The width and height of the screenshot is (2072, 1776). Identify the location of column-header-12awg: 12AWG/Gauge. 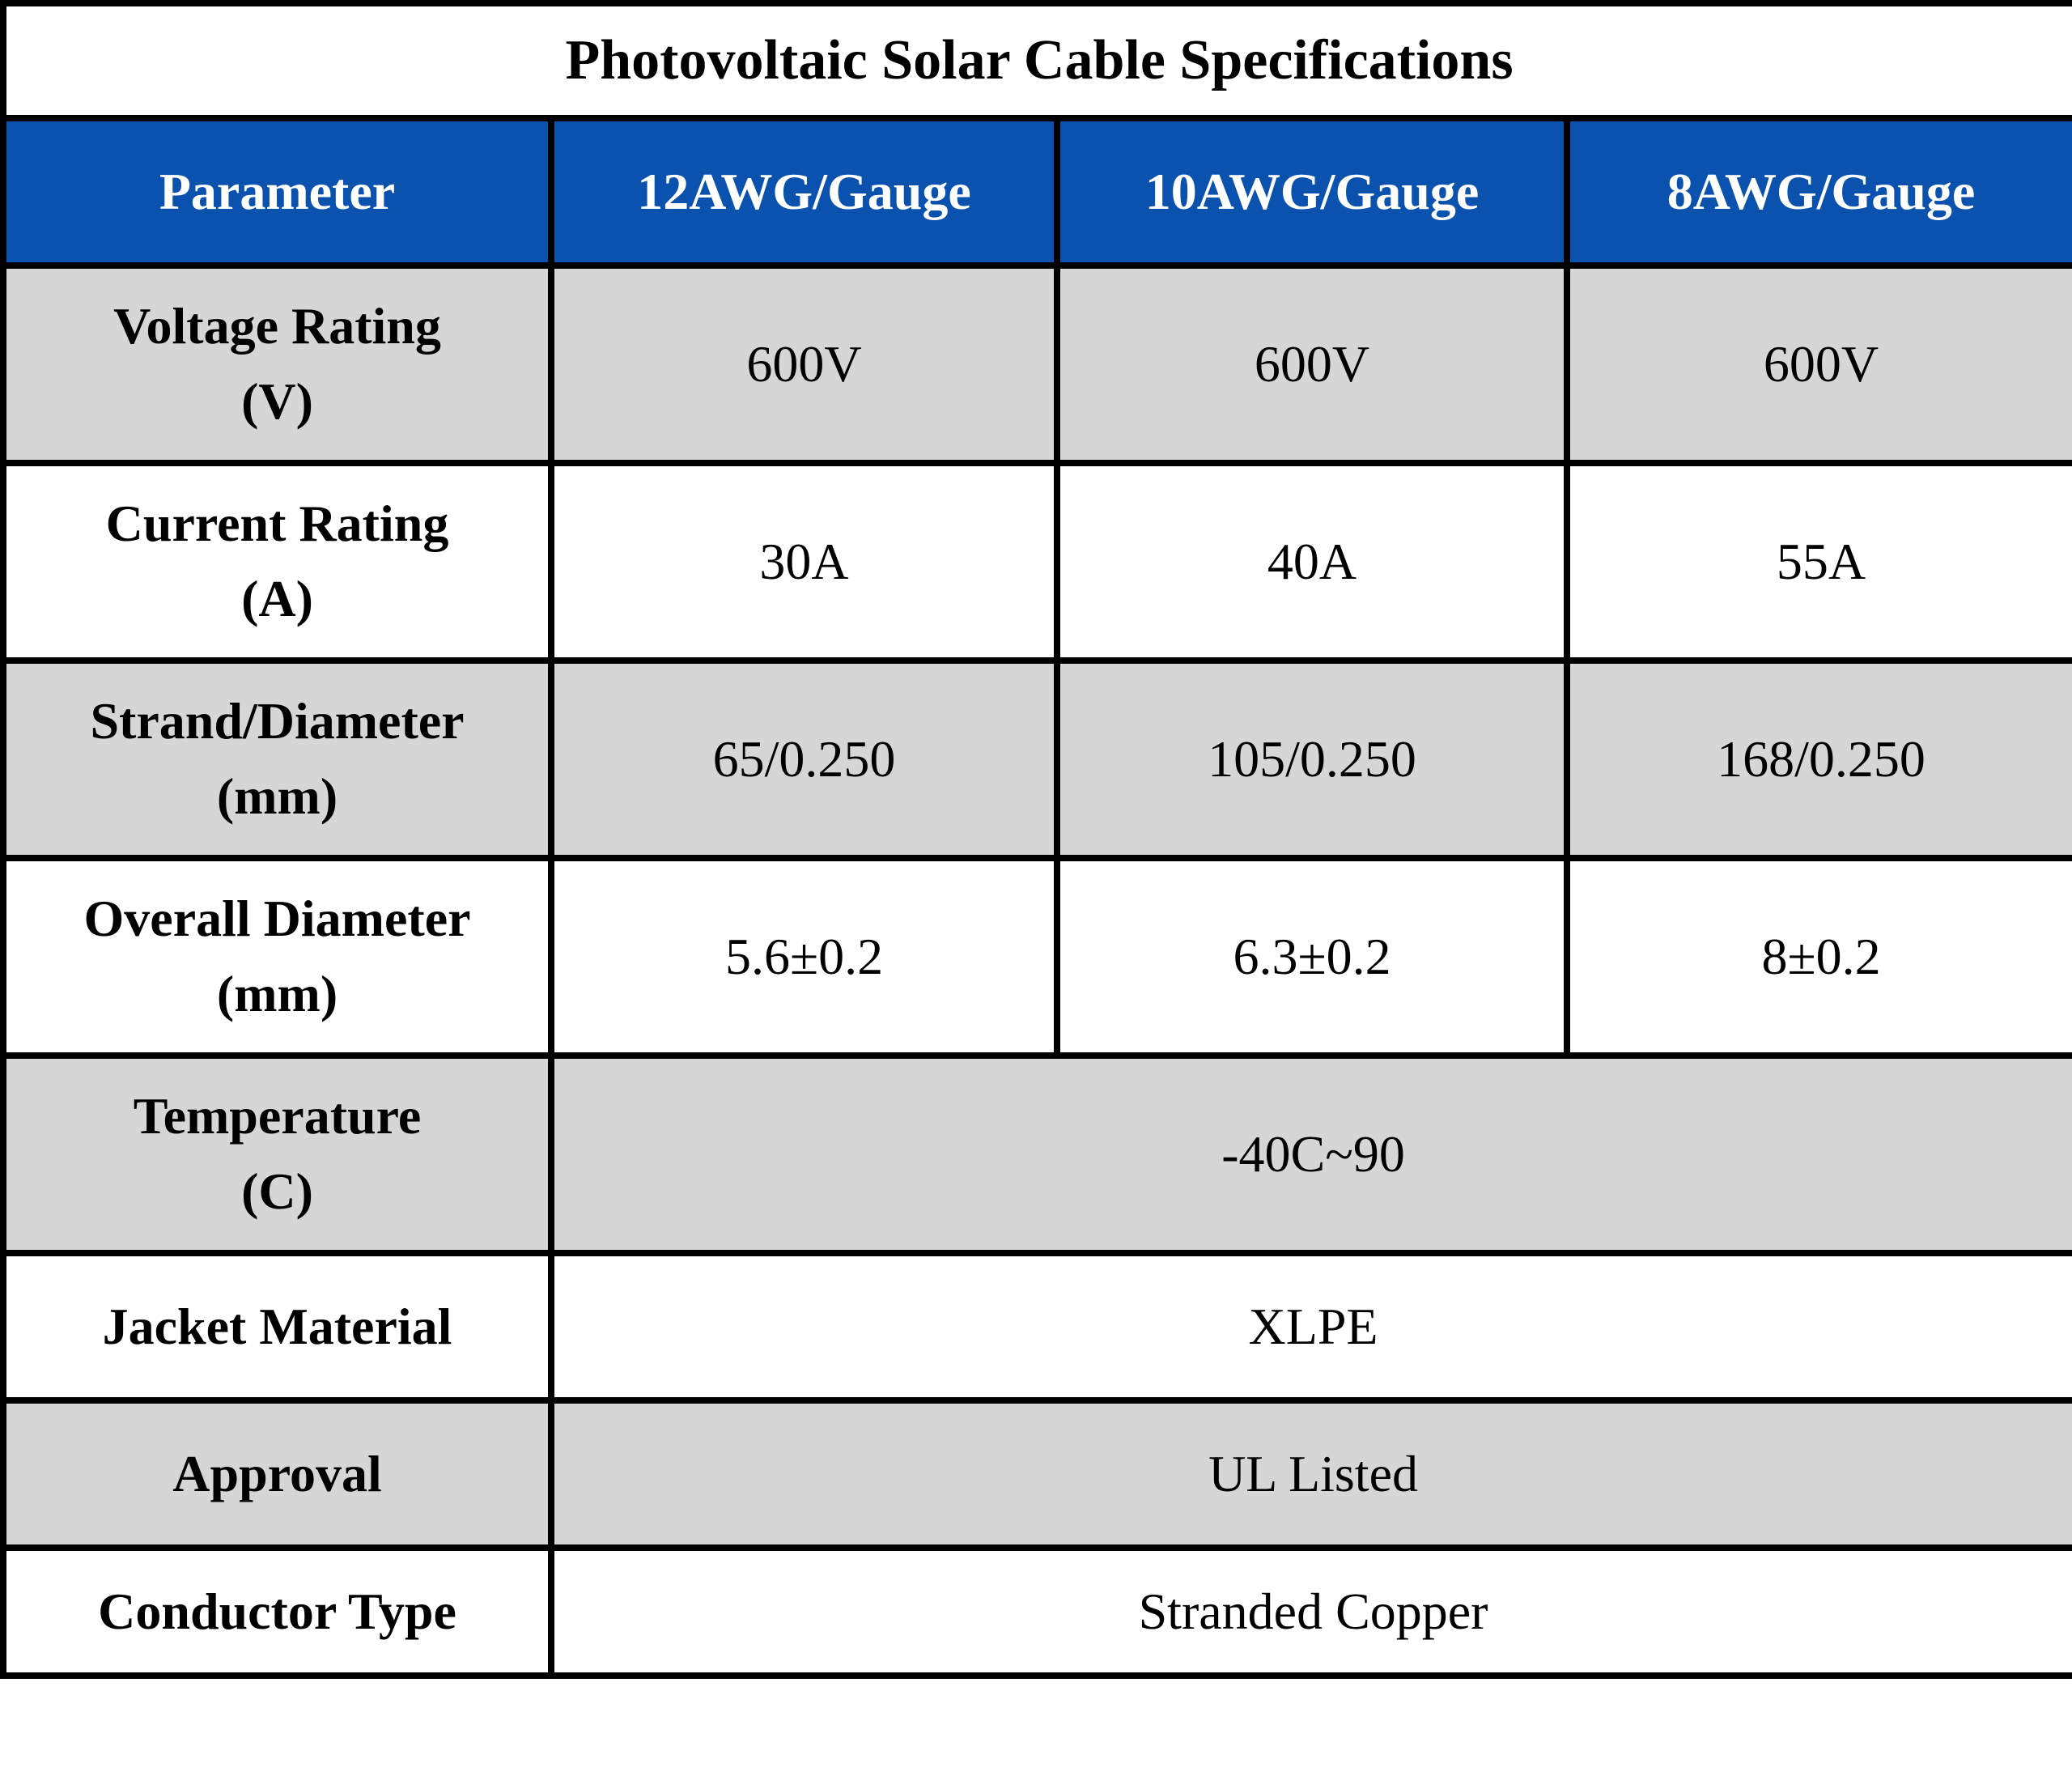
(804, 192).